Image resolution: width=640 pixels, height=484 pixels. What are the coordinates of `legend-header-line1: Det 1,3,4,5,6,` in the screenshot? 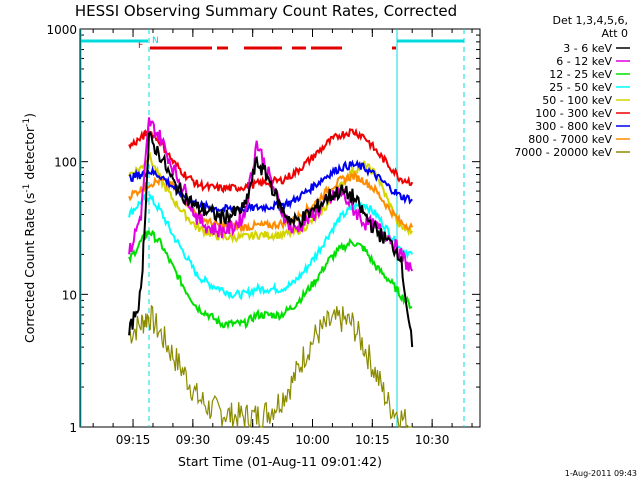 It's located at (590, 20).